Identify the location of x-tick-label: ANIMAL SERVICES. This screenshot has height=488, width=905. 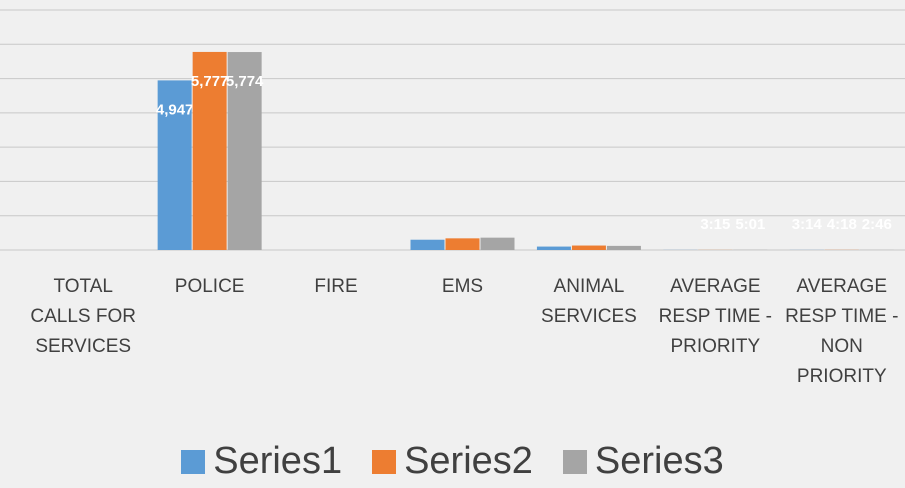
(589, 301).